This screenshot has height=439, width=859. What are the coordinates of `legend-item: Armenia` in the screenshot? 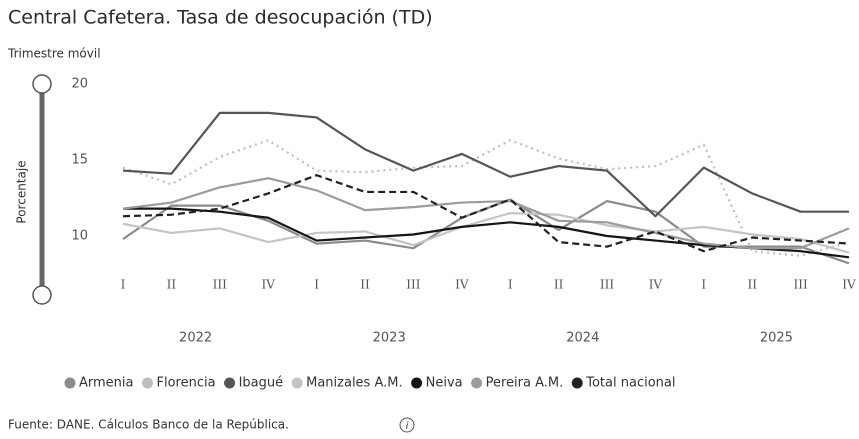 It's located at (99, 383).